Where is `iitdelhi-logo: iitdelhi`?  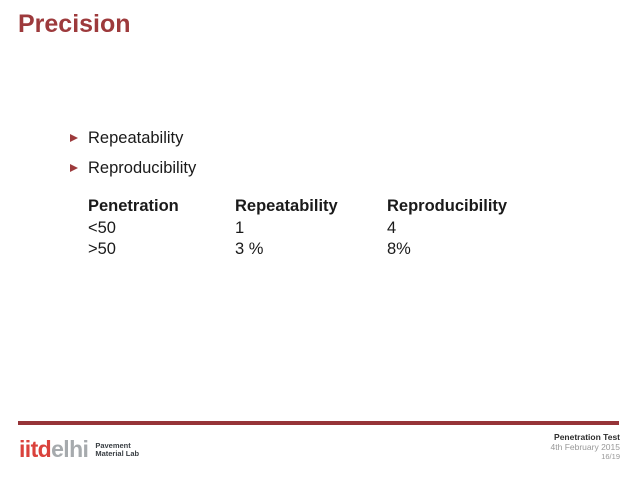
iitdelhi-logo: iitdelhi is located at coordinates (54, 449).